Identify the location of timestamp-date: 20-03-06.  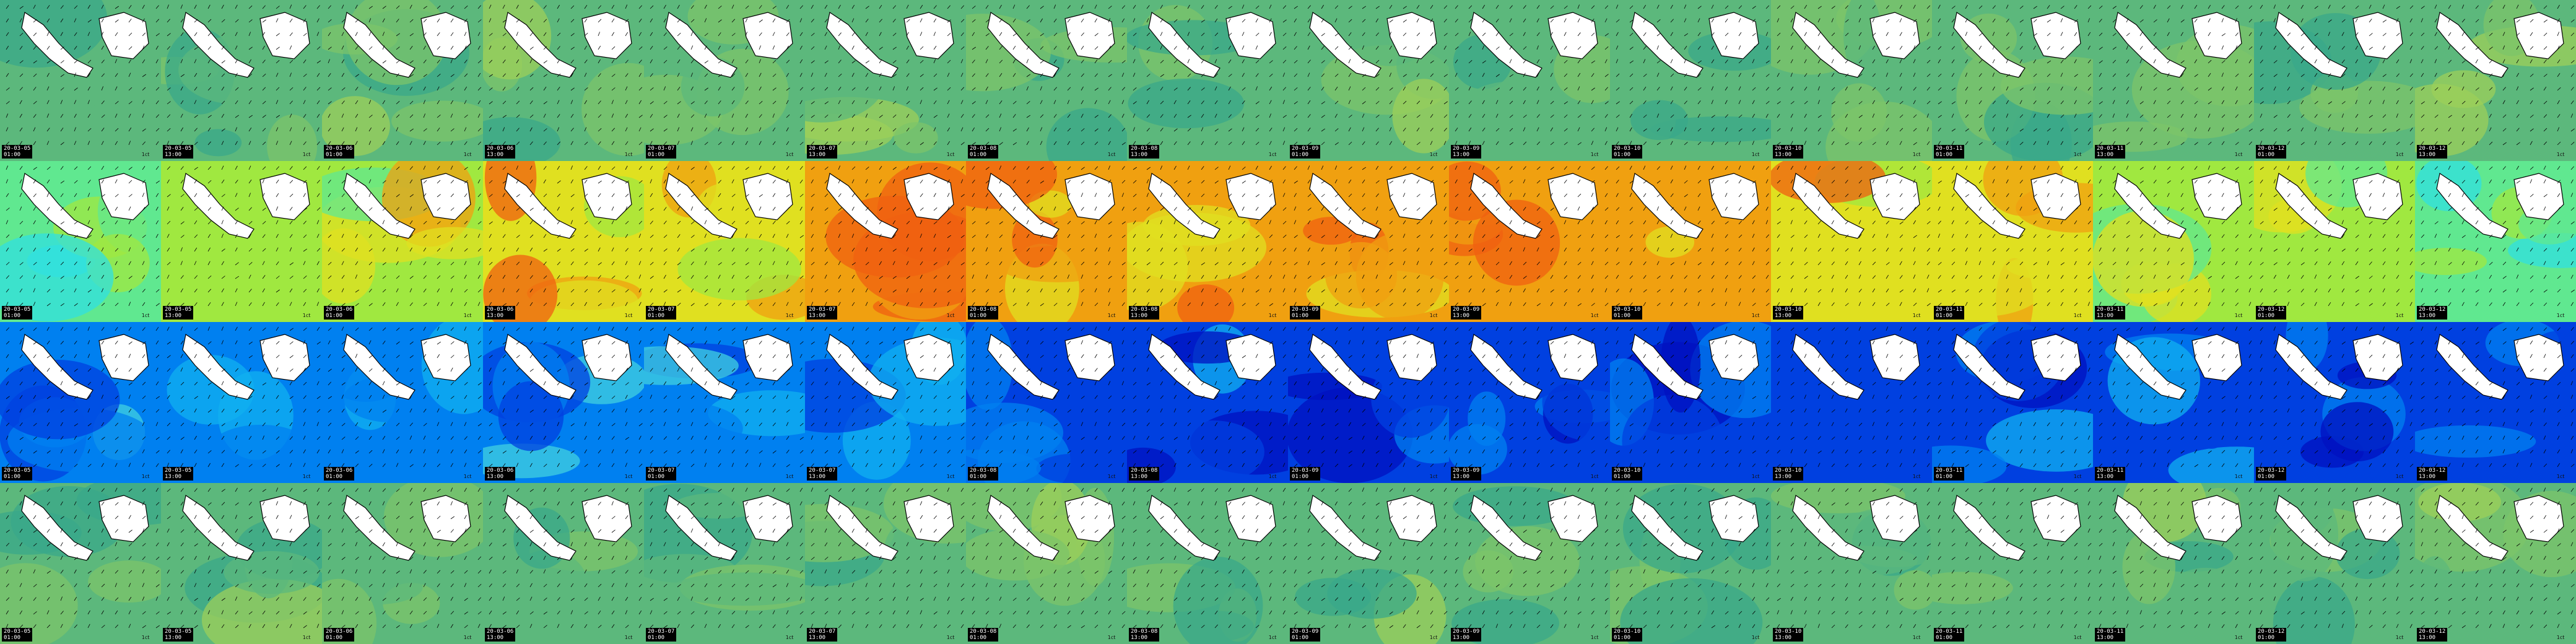
(500, 310).